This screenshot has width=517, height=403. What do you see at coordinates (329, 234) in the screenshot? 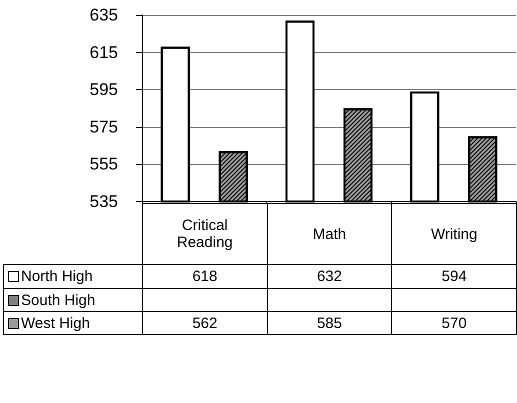
I see `x-tick-label: Math` at bounding box center [329, 234].